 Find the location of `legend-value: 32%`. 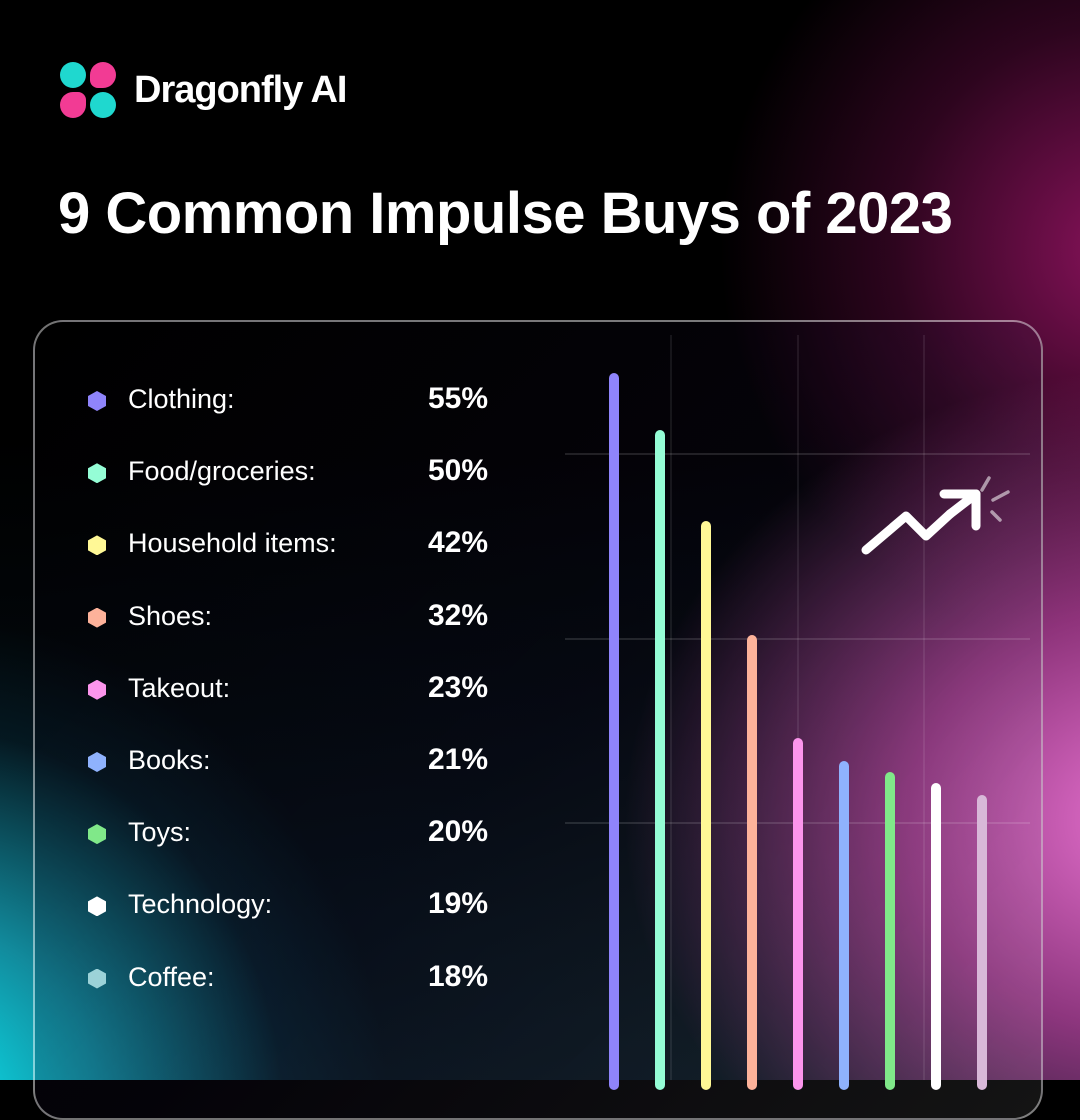

legend-value: 32% is located at coordinates (457, 615).